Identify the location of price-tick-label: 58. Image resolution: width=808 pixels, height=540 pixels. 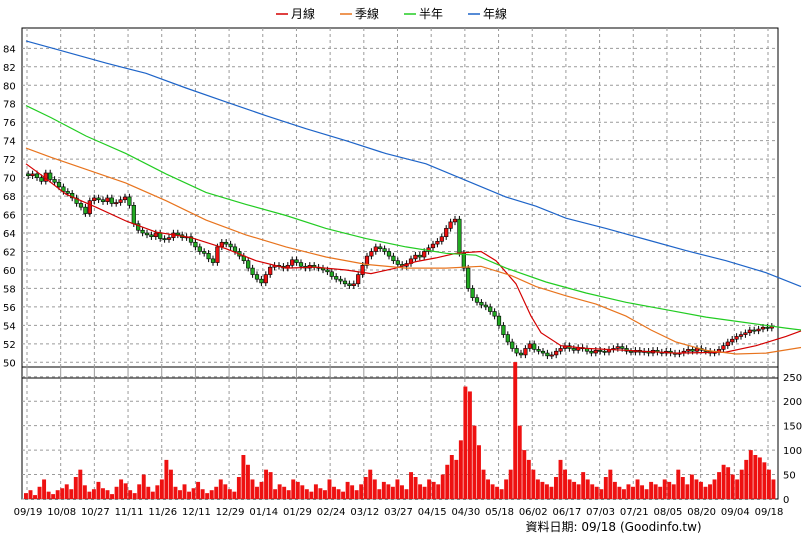
(9, 289).